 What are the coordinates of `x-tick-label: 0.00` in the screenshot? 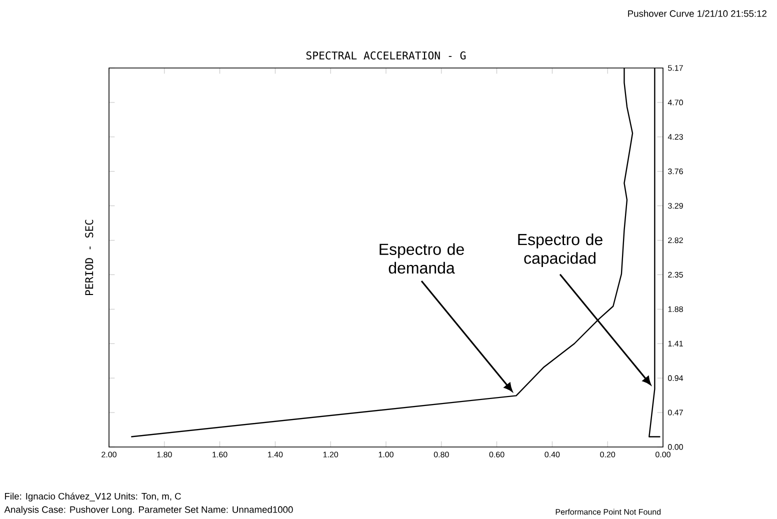 It's located at (663, 455).